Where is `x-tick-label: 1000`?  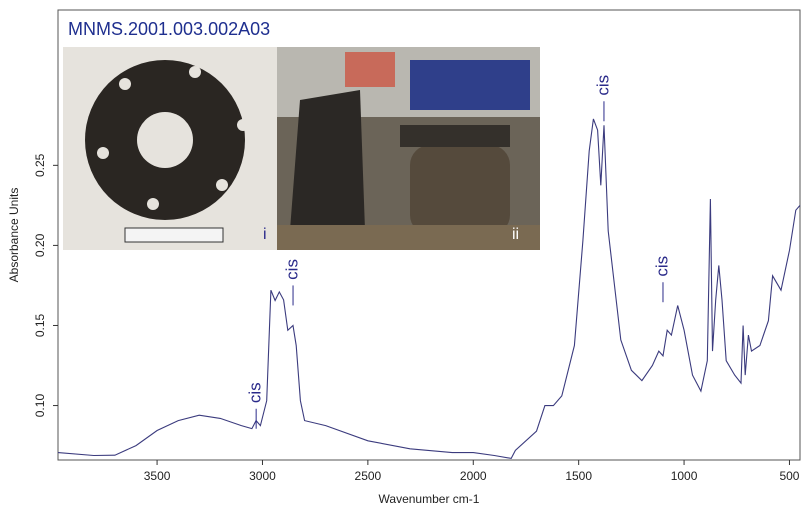 x-tick-label: 1000 is located at coordinates (684, 476).